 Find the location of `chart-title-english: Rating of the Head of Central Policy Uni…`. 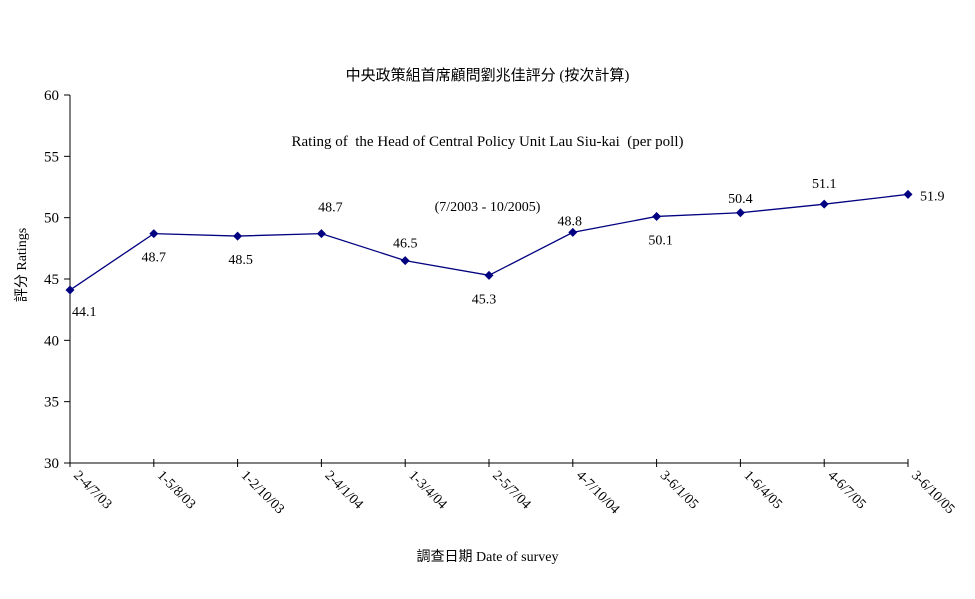

chart-title-english: Rating of the Head of Central Policy Uni… is located at coordinates (487, 142).